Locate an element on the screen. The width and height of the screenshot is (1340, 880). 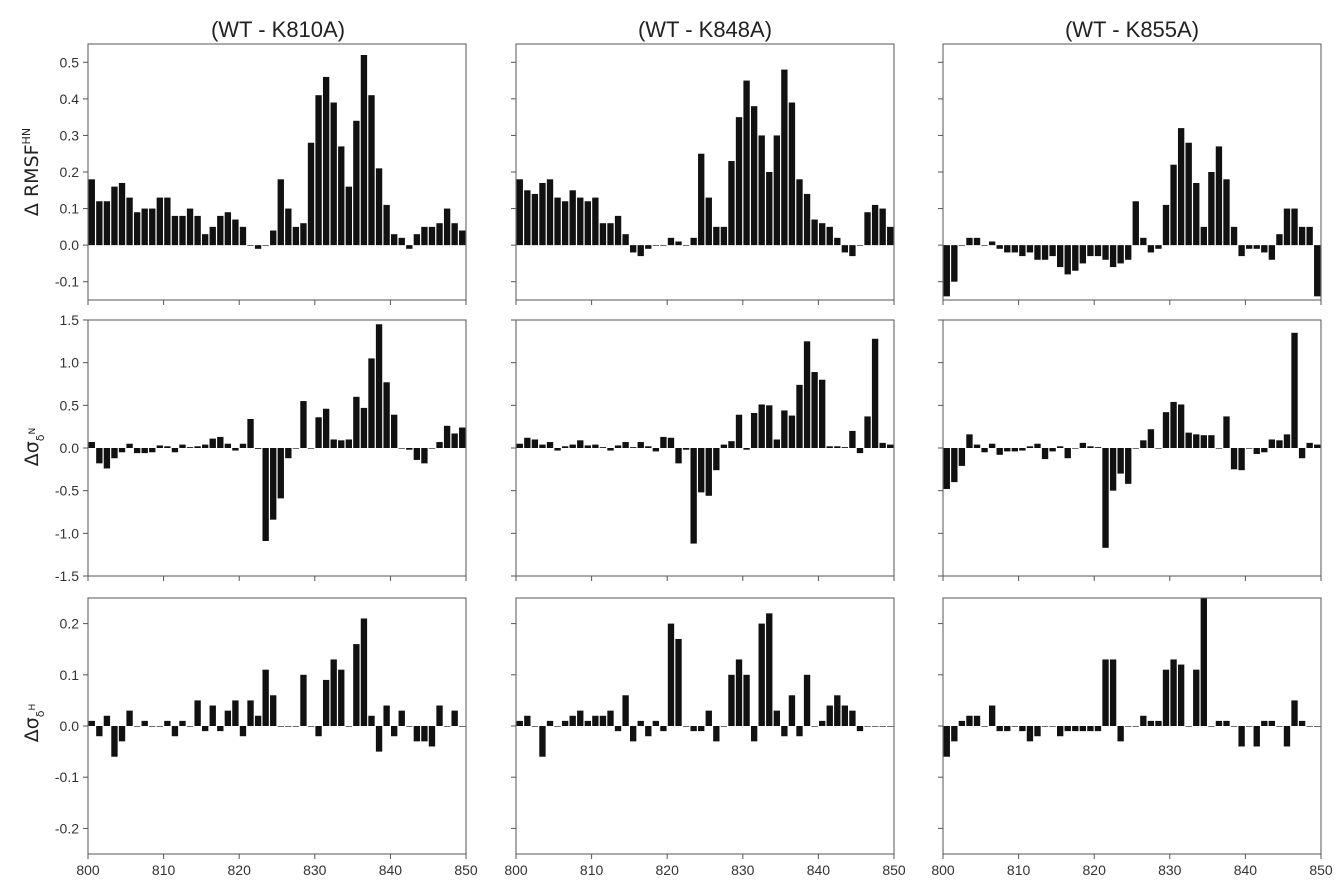
bar-r2-c0-x815 is located at coordinates (205, 729).